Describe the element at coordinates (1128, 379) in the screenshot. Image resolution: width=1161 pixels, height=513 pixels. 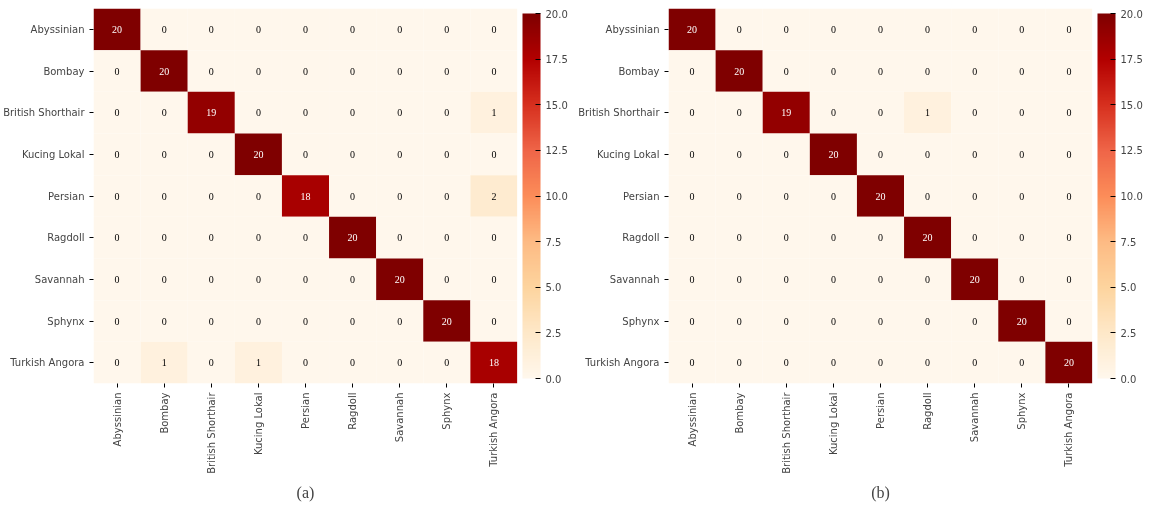
I see `color-bar-label: 0.0` at that location.